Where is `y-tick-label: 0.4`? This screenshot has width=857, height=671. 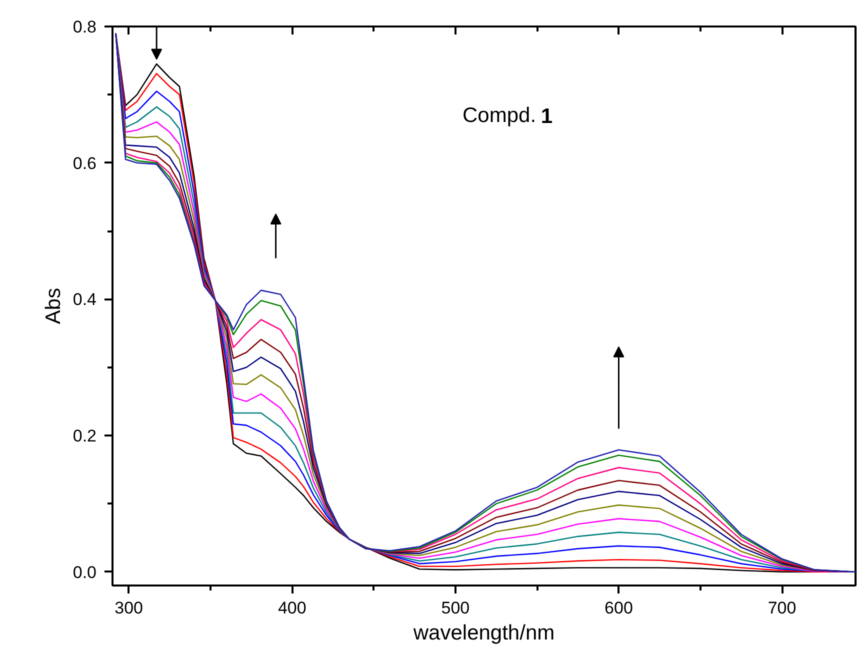
y-tick-label: 0.4 is located at coordinates (84, 300).